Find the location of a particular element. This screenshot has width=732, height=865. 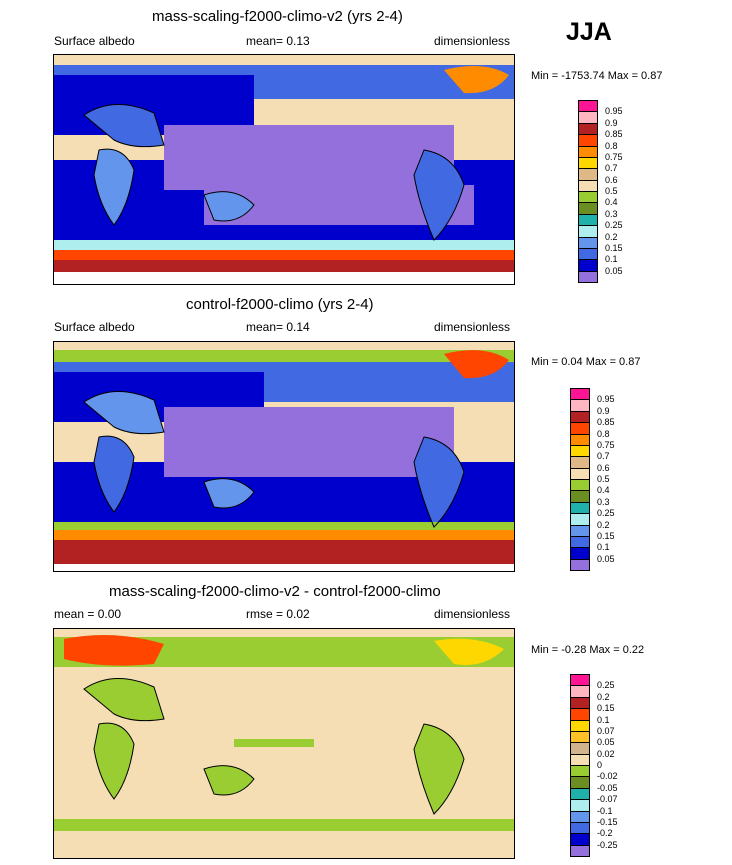

panel1-title: mass-scaling-f2000-climo-v2 (yrs 2-4) is located at coordinates (277, 16).